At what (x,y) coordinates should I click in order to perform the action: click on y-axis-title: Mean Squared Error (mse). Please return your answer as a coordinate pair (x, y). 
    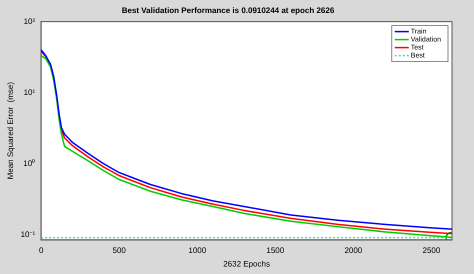
    Looking at the image, I should click on (11, 131).